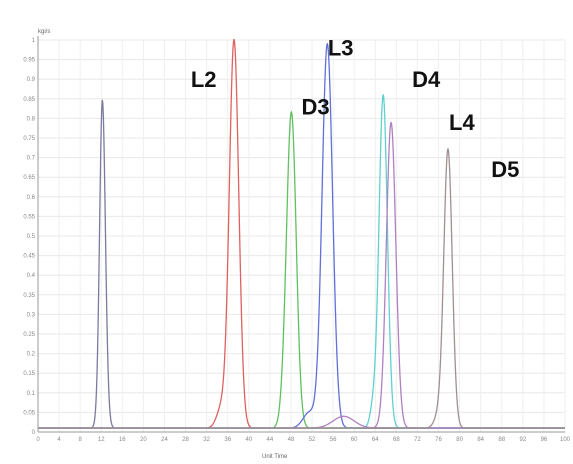 The width and height of the screenshot is (573, 464). Describe the element at coordinates (29, 100) in the screenshot. I see `y-tick-label: 0.85` at that location.